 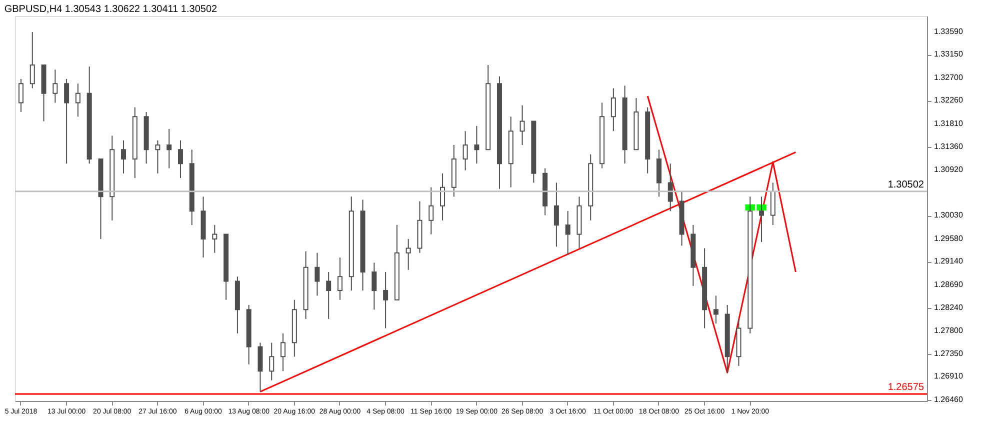 What do you see at coordinates (949, 100) in the screenshot?
I see `y-tick-label: 1.32260` at bounding box center [949, 100].